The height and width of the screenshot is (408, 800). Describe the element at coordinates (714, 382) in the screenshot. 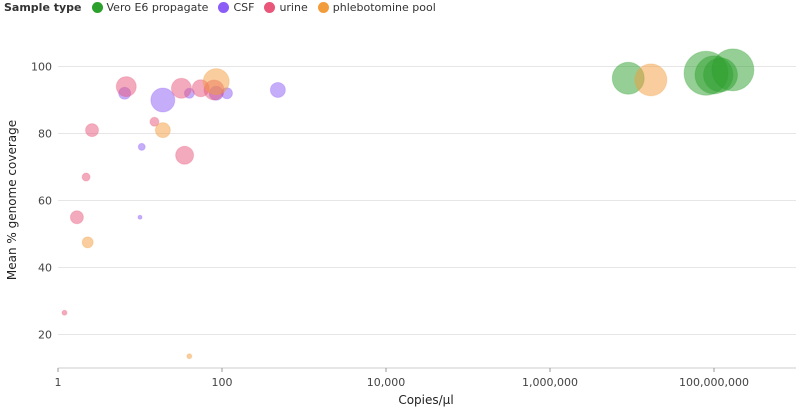

I see `x-tick-label: 100,000,000` at that location.